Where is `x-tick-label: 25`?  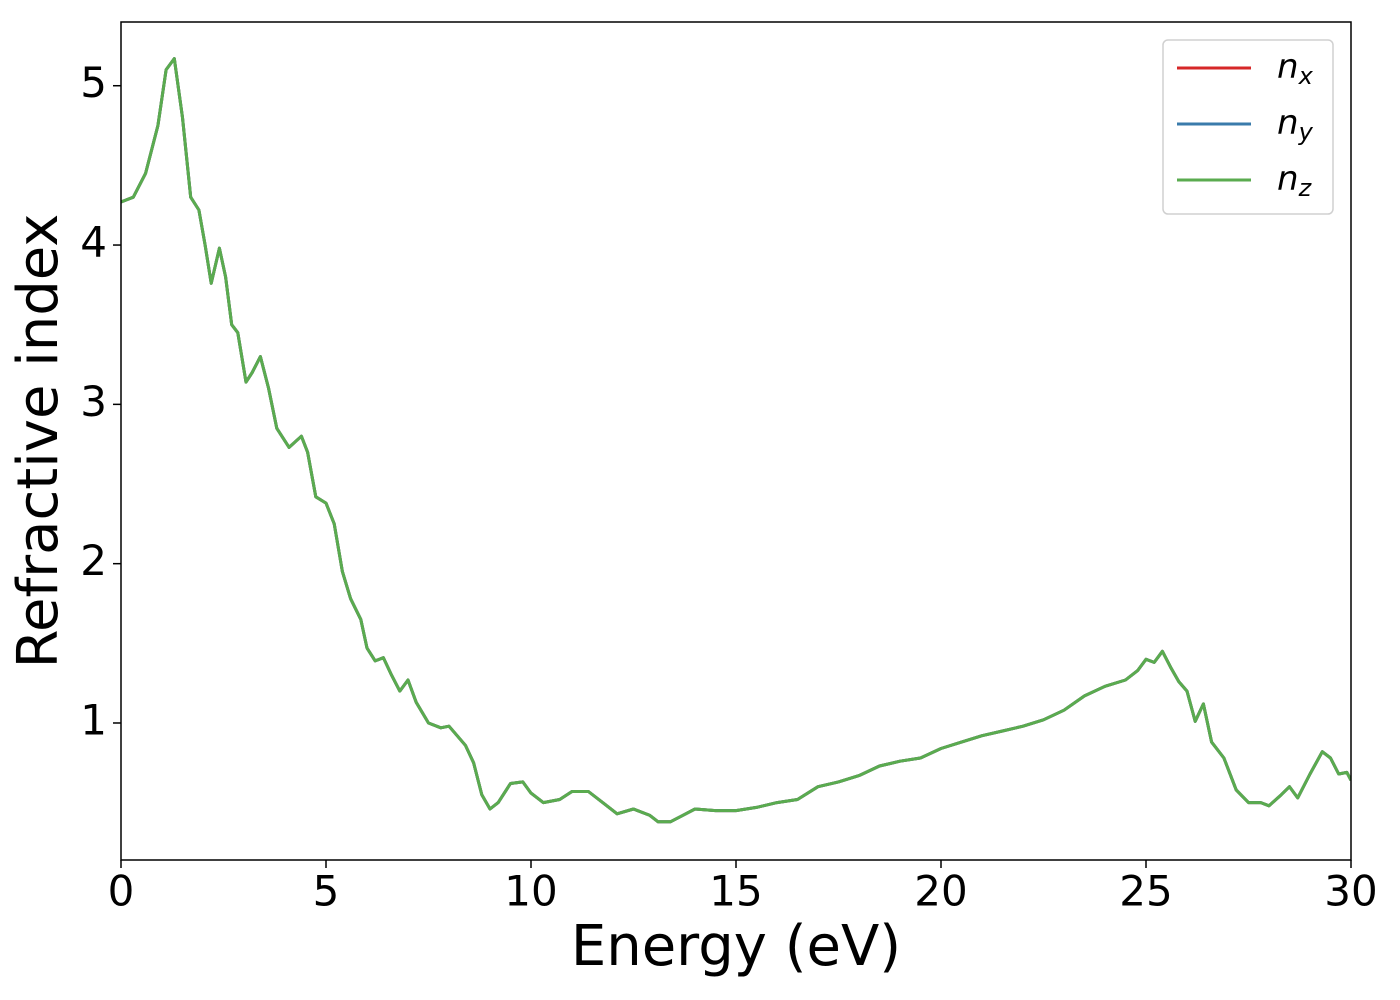 x-tick-label: 25 is located at coordinates (1145, 891).